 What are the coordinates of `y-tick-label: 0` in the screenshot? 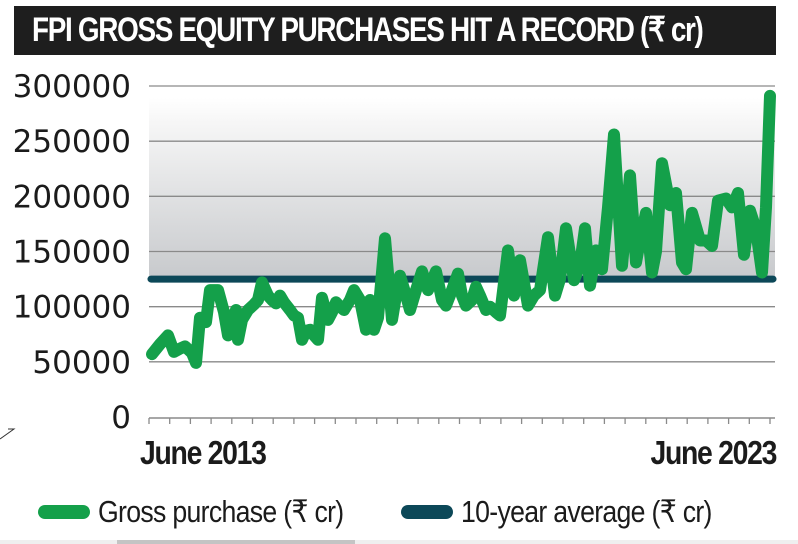 It's located at (121, 418).